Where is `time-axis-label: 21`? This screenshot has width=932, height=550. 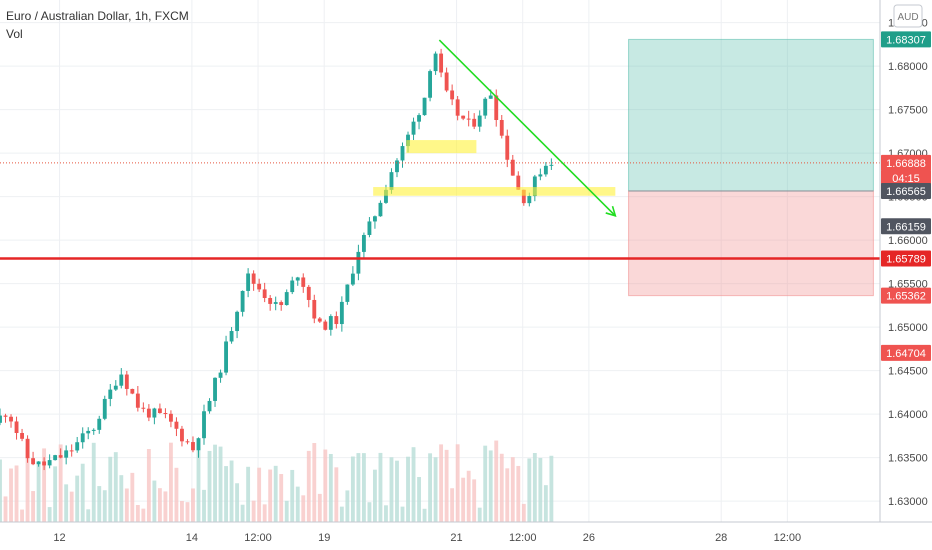
time-axis-label: 21 is located at coordinates (456, 538).